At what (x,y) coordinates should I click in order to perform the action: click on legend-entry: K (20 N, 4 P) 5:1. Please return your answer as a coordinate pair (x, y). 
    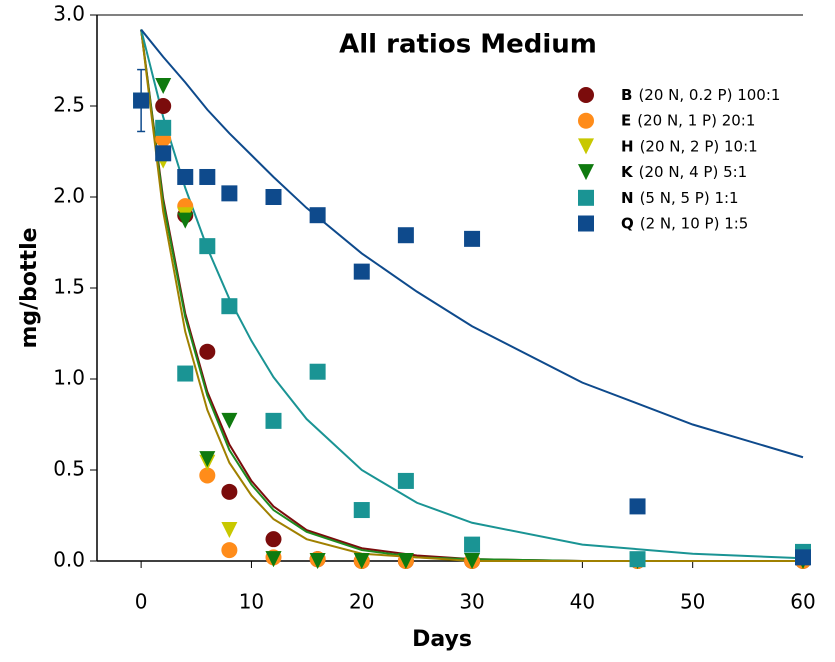
    Looking at the image, I should click on (684, 172).